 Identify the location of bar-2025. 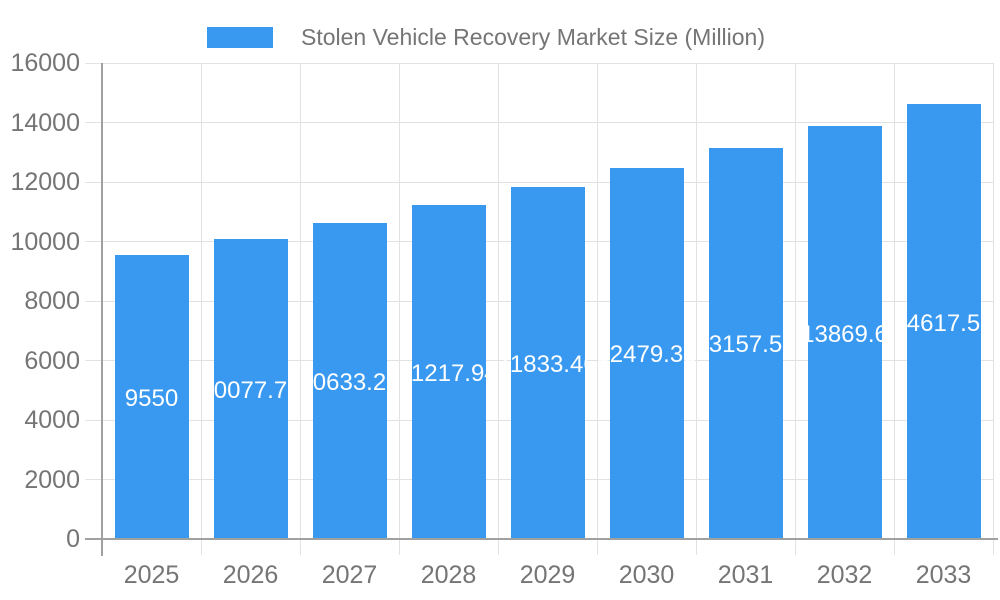
(151, 396).